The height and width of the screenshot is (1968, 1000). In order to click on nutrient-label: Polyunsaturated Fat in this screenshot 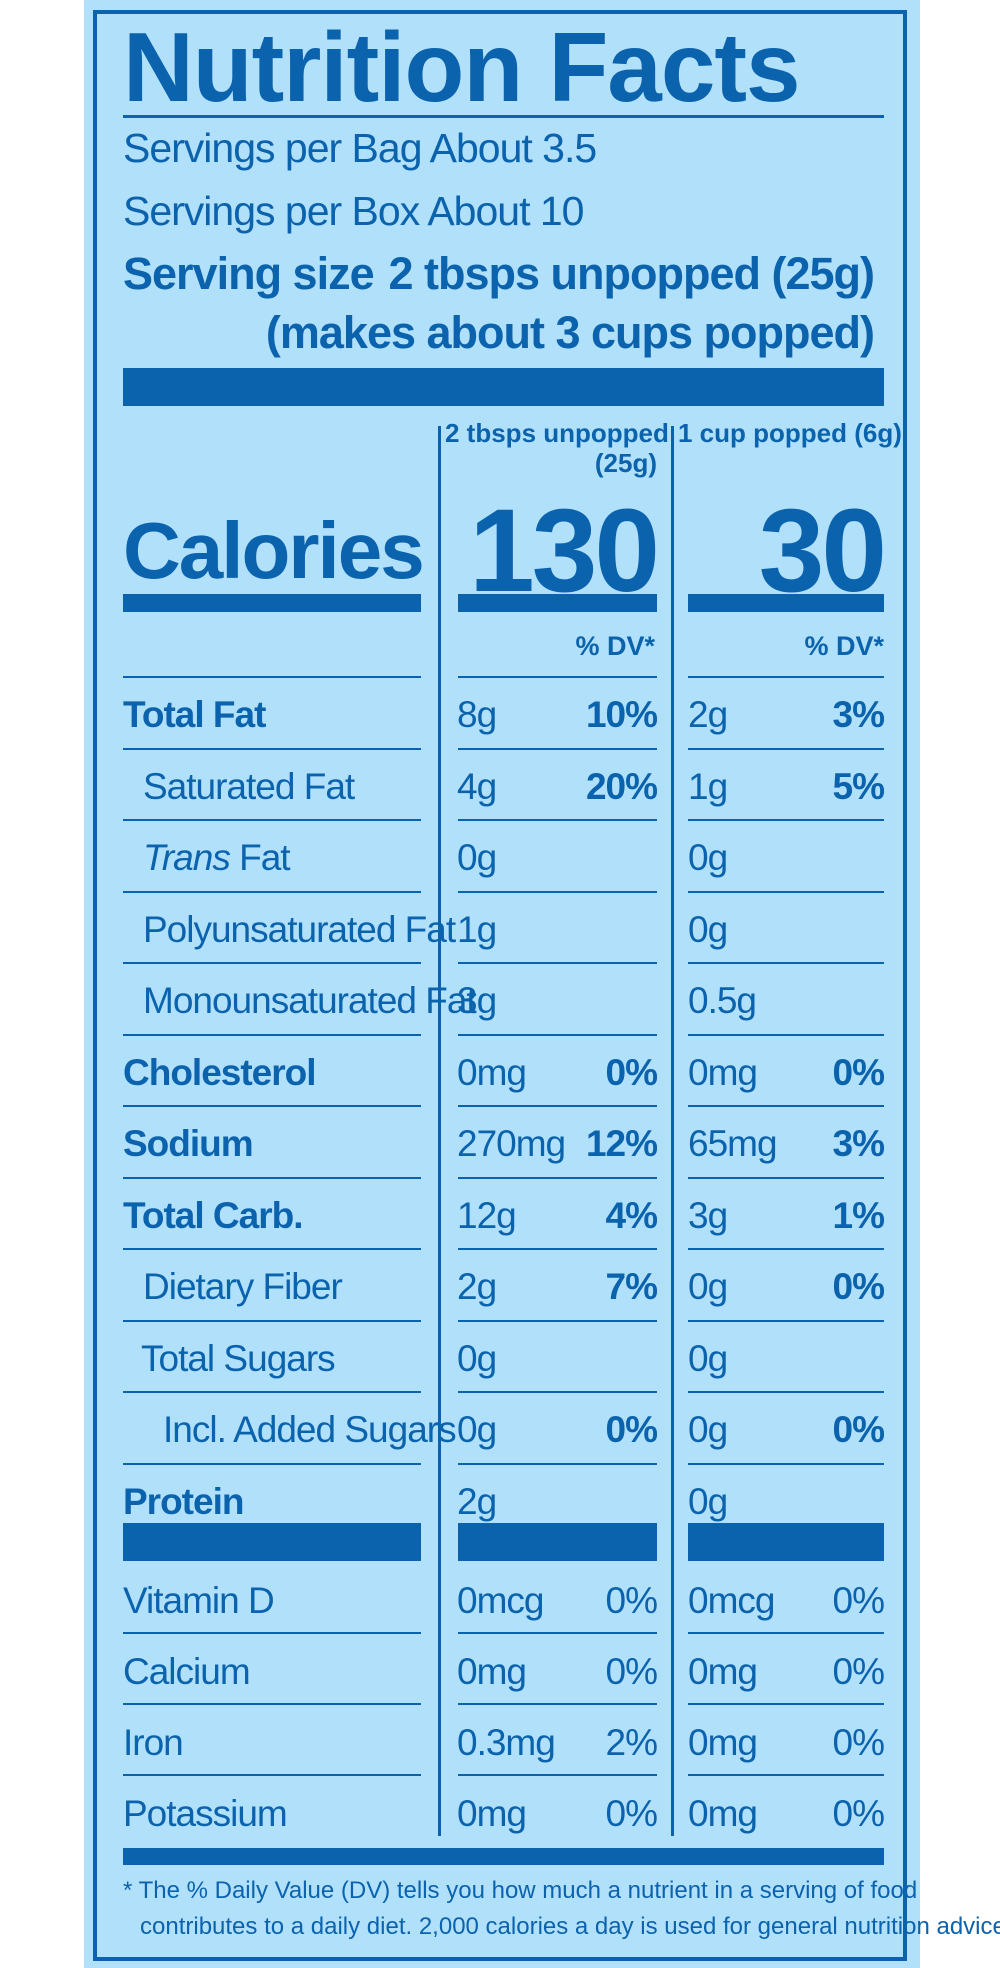, I will do `click(299, 929)`.